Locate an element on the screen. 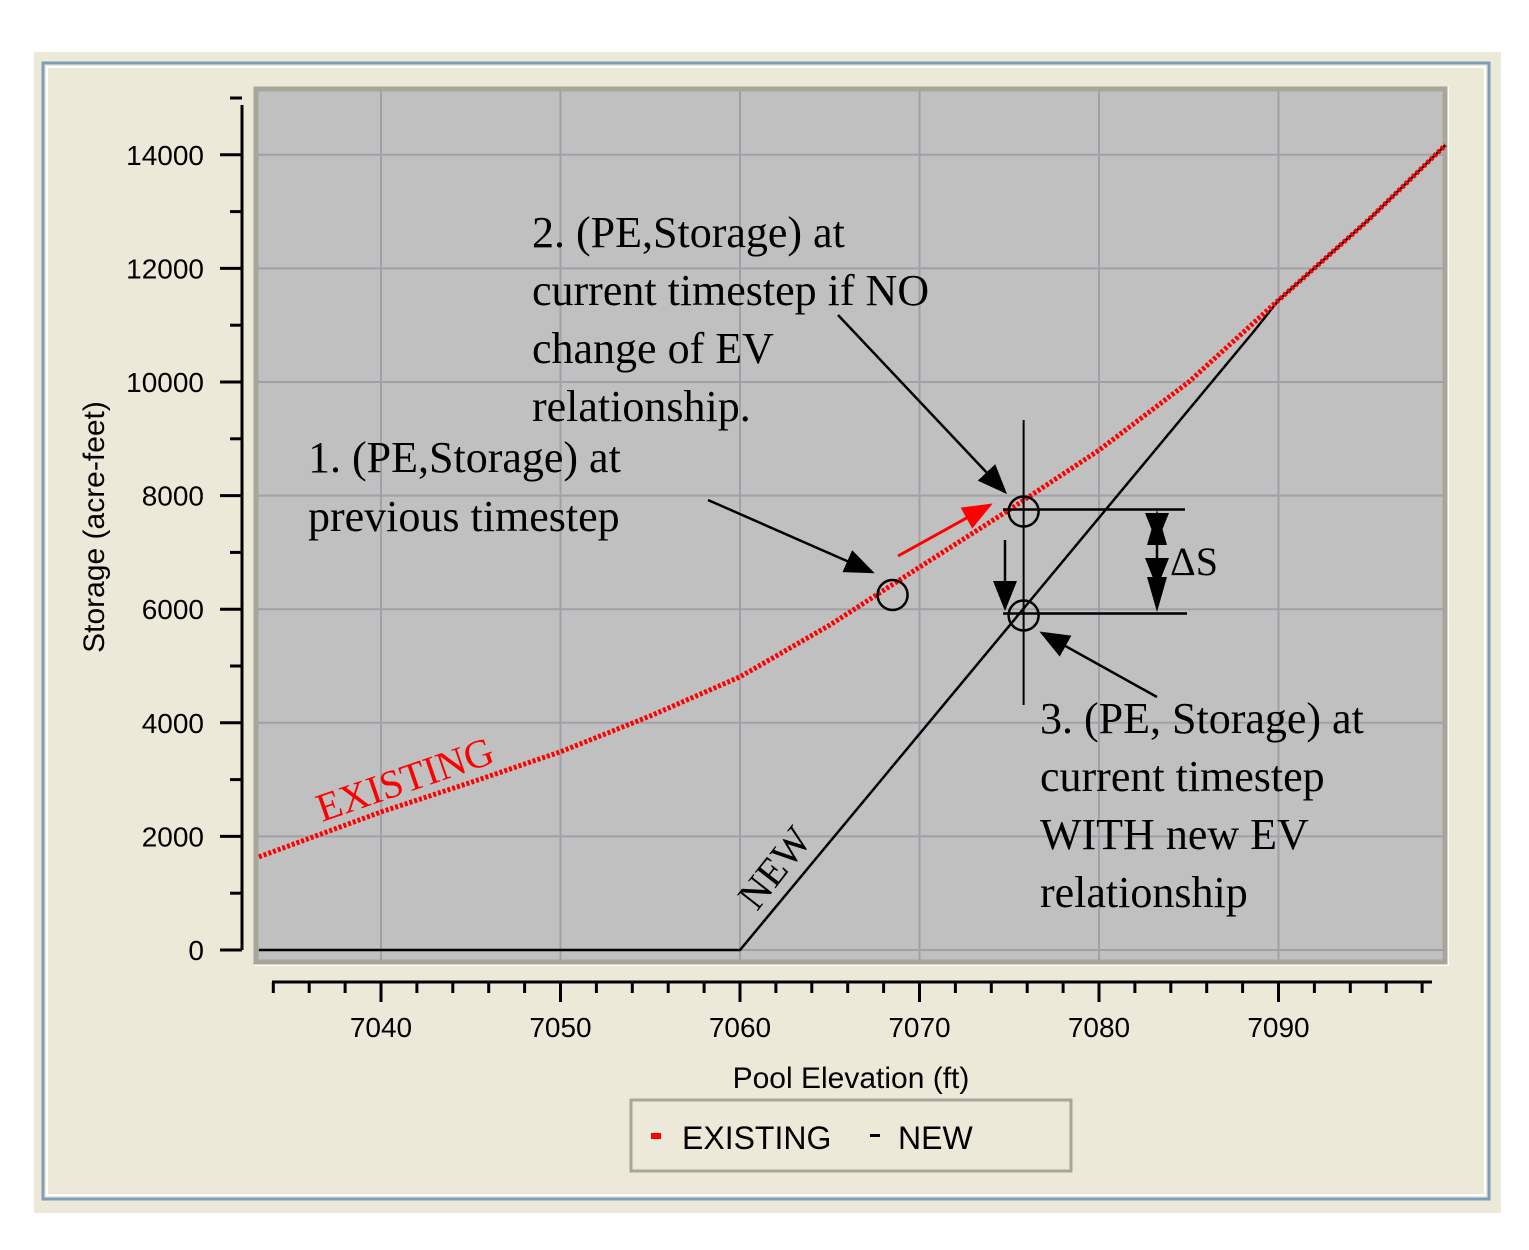  x-tick-label: 7050 is located at coordinates (560, 1027).